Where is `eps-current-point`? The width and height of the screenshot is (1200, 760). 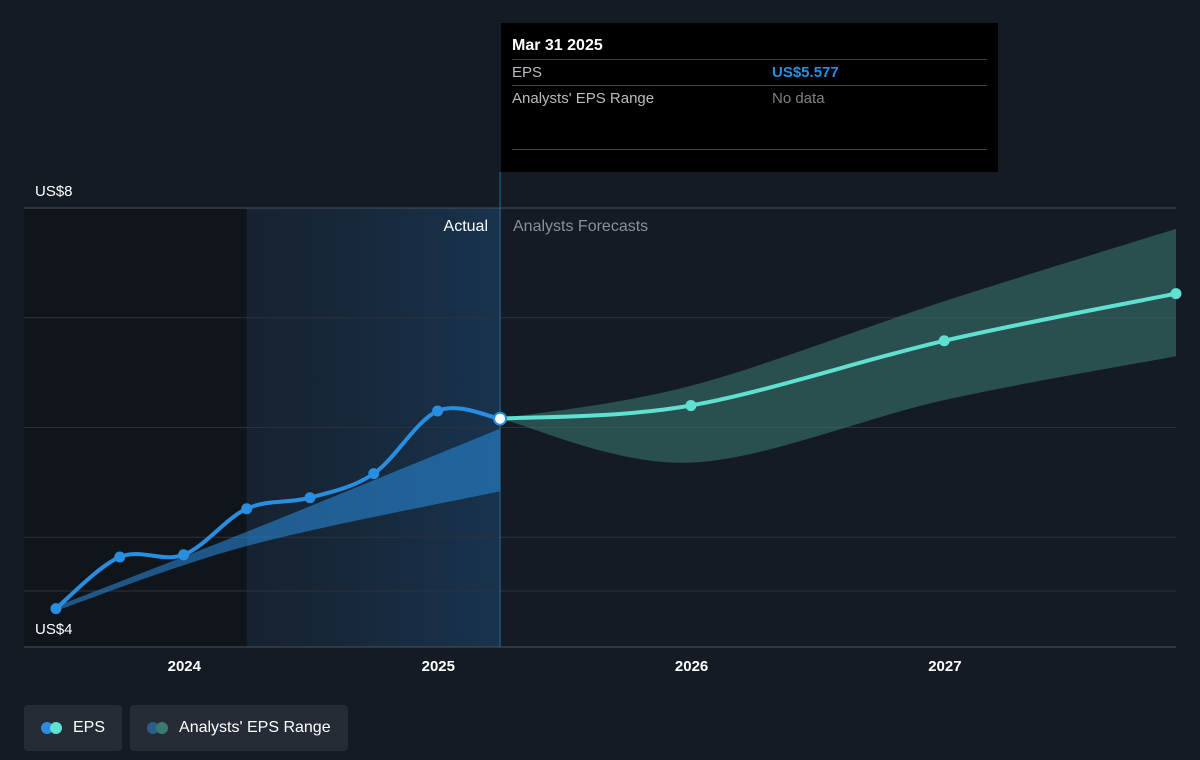
eps-current-point is located at coordinates (500, 418).